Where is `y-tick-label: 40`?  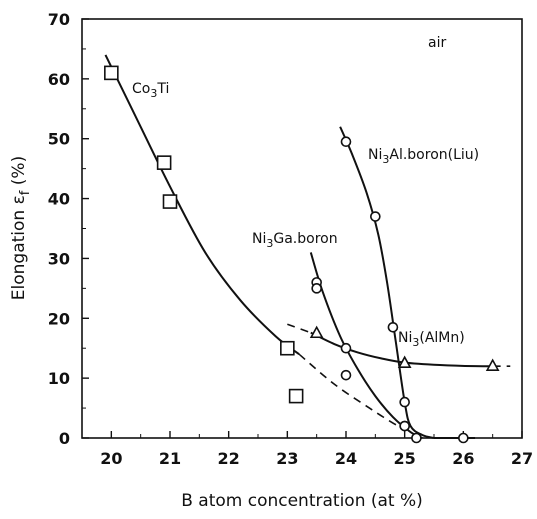 y-tick-label: 40 is located at coordinates (59, 199).